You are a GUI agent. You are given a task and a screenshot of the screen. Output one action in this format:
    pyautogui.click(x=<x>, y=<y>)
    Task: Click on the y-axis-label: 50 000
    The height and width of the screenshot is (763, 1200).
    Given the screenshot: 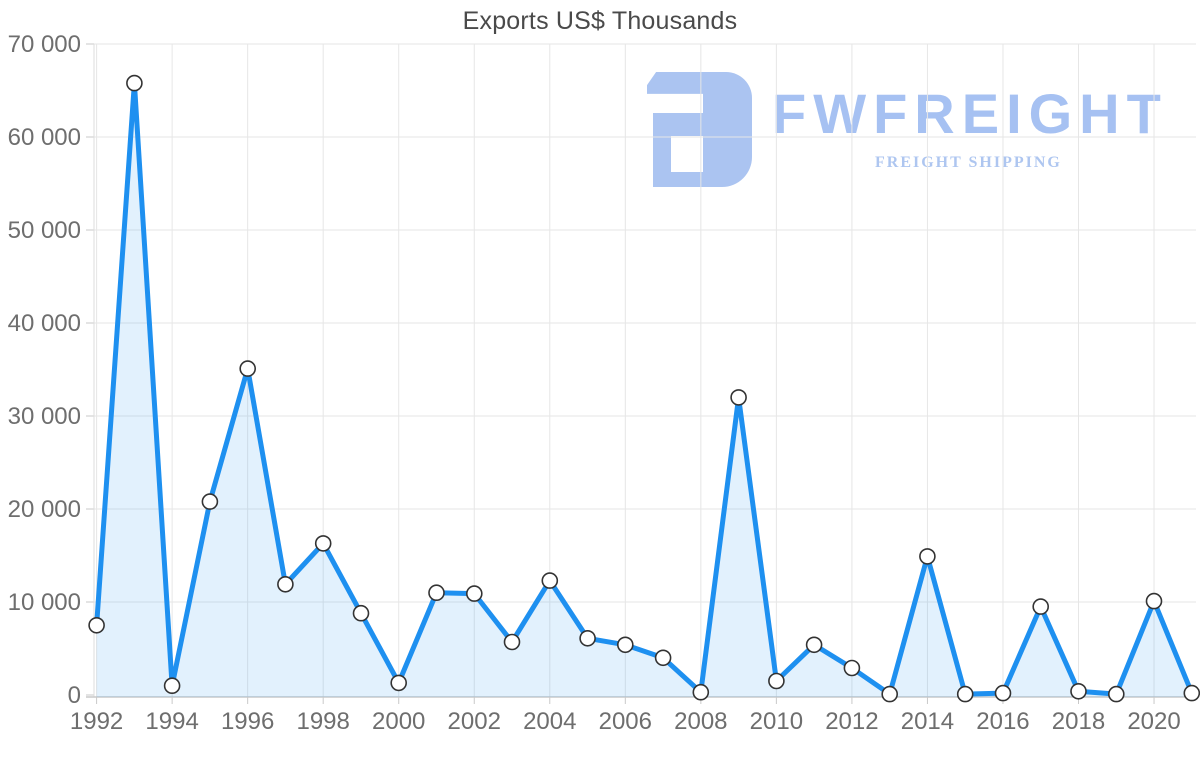 What is the action you would take?
    pyautogui.click(x=44, y=230)
    